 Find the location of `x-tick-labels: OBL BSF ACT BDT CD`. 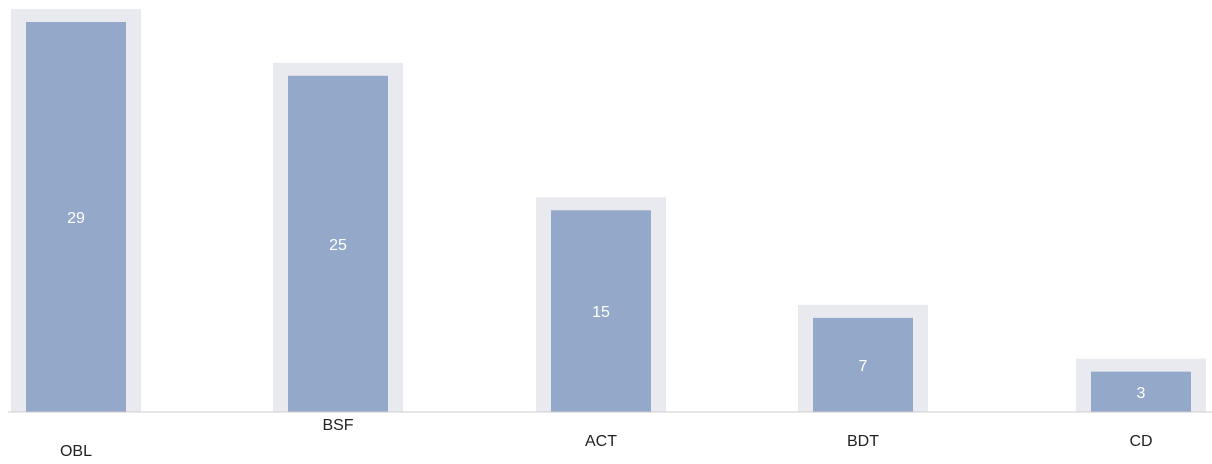

x-tick-labels: OBL BSF ACT BDT CD is located at coordinates (606, 438).